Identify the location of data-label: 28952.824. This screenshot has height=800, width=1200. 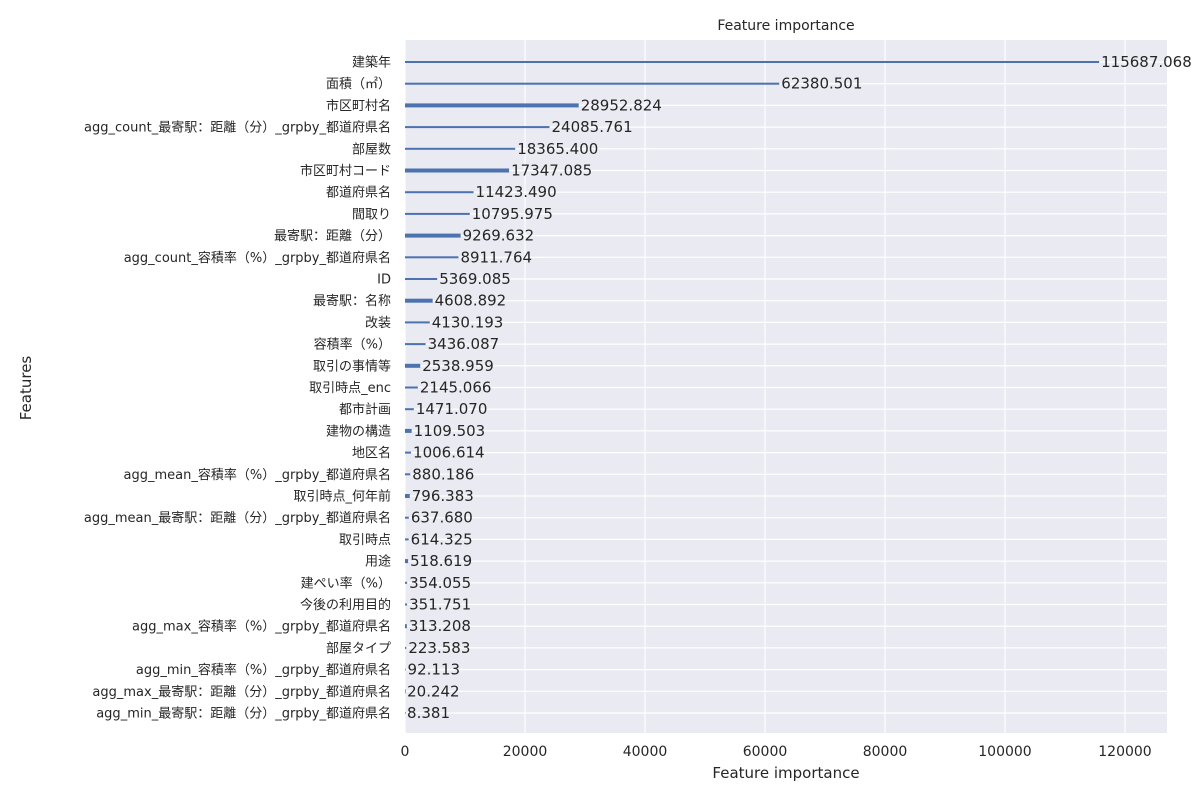
(621, 105).